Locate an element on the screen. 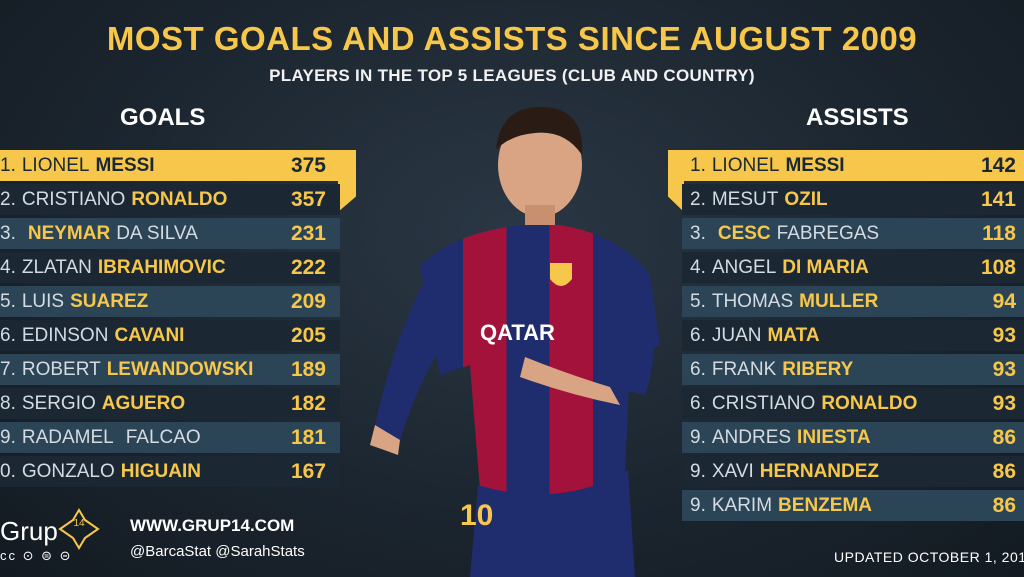  assists-row: 6. JUAN MATA 93 is located at coordinates (853, 335).